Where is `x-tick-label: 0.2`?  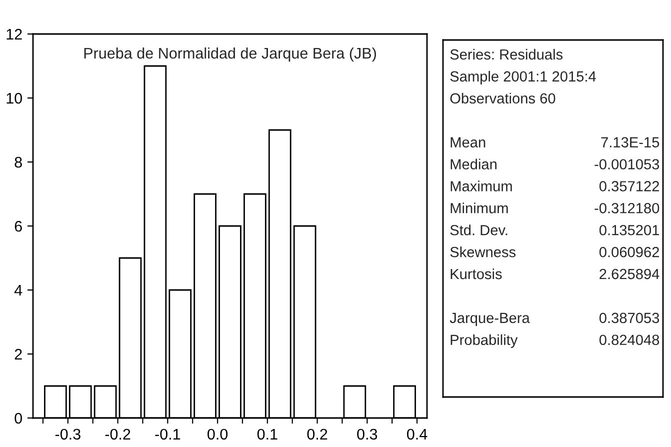 x-tick-label: 0.2 is located at coordinates (317, 434).